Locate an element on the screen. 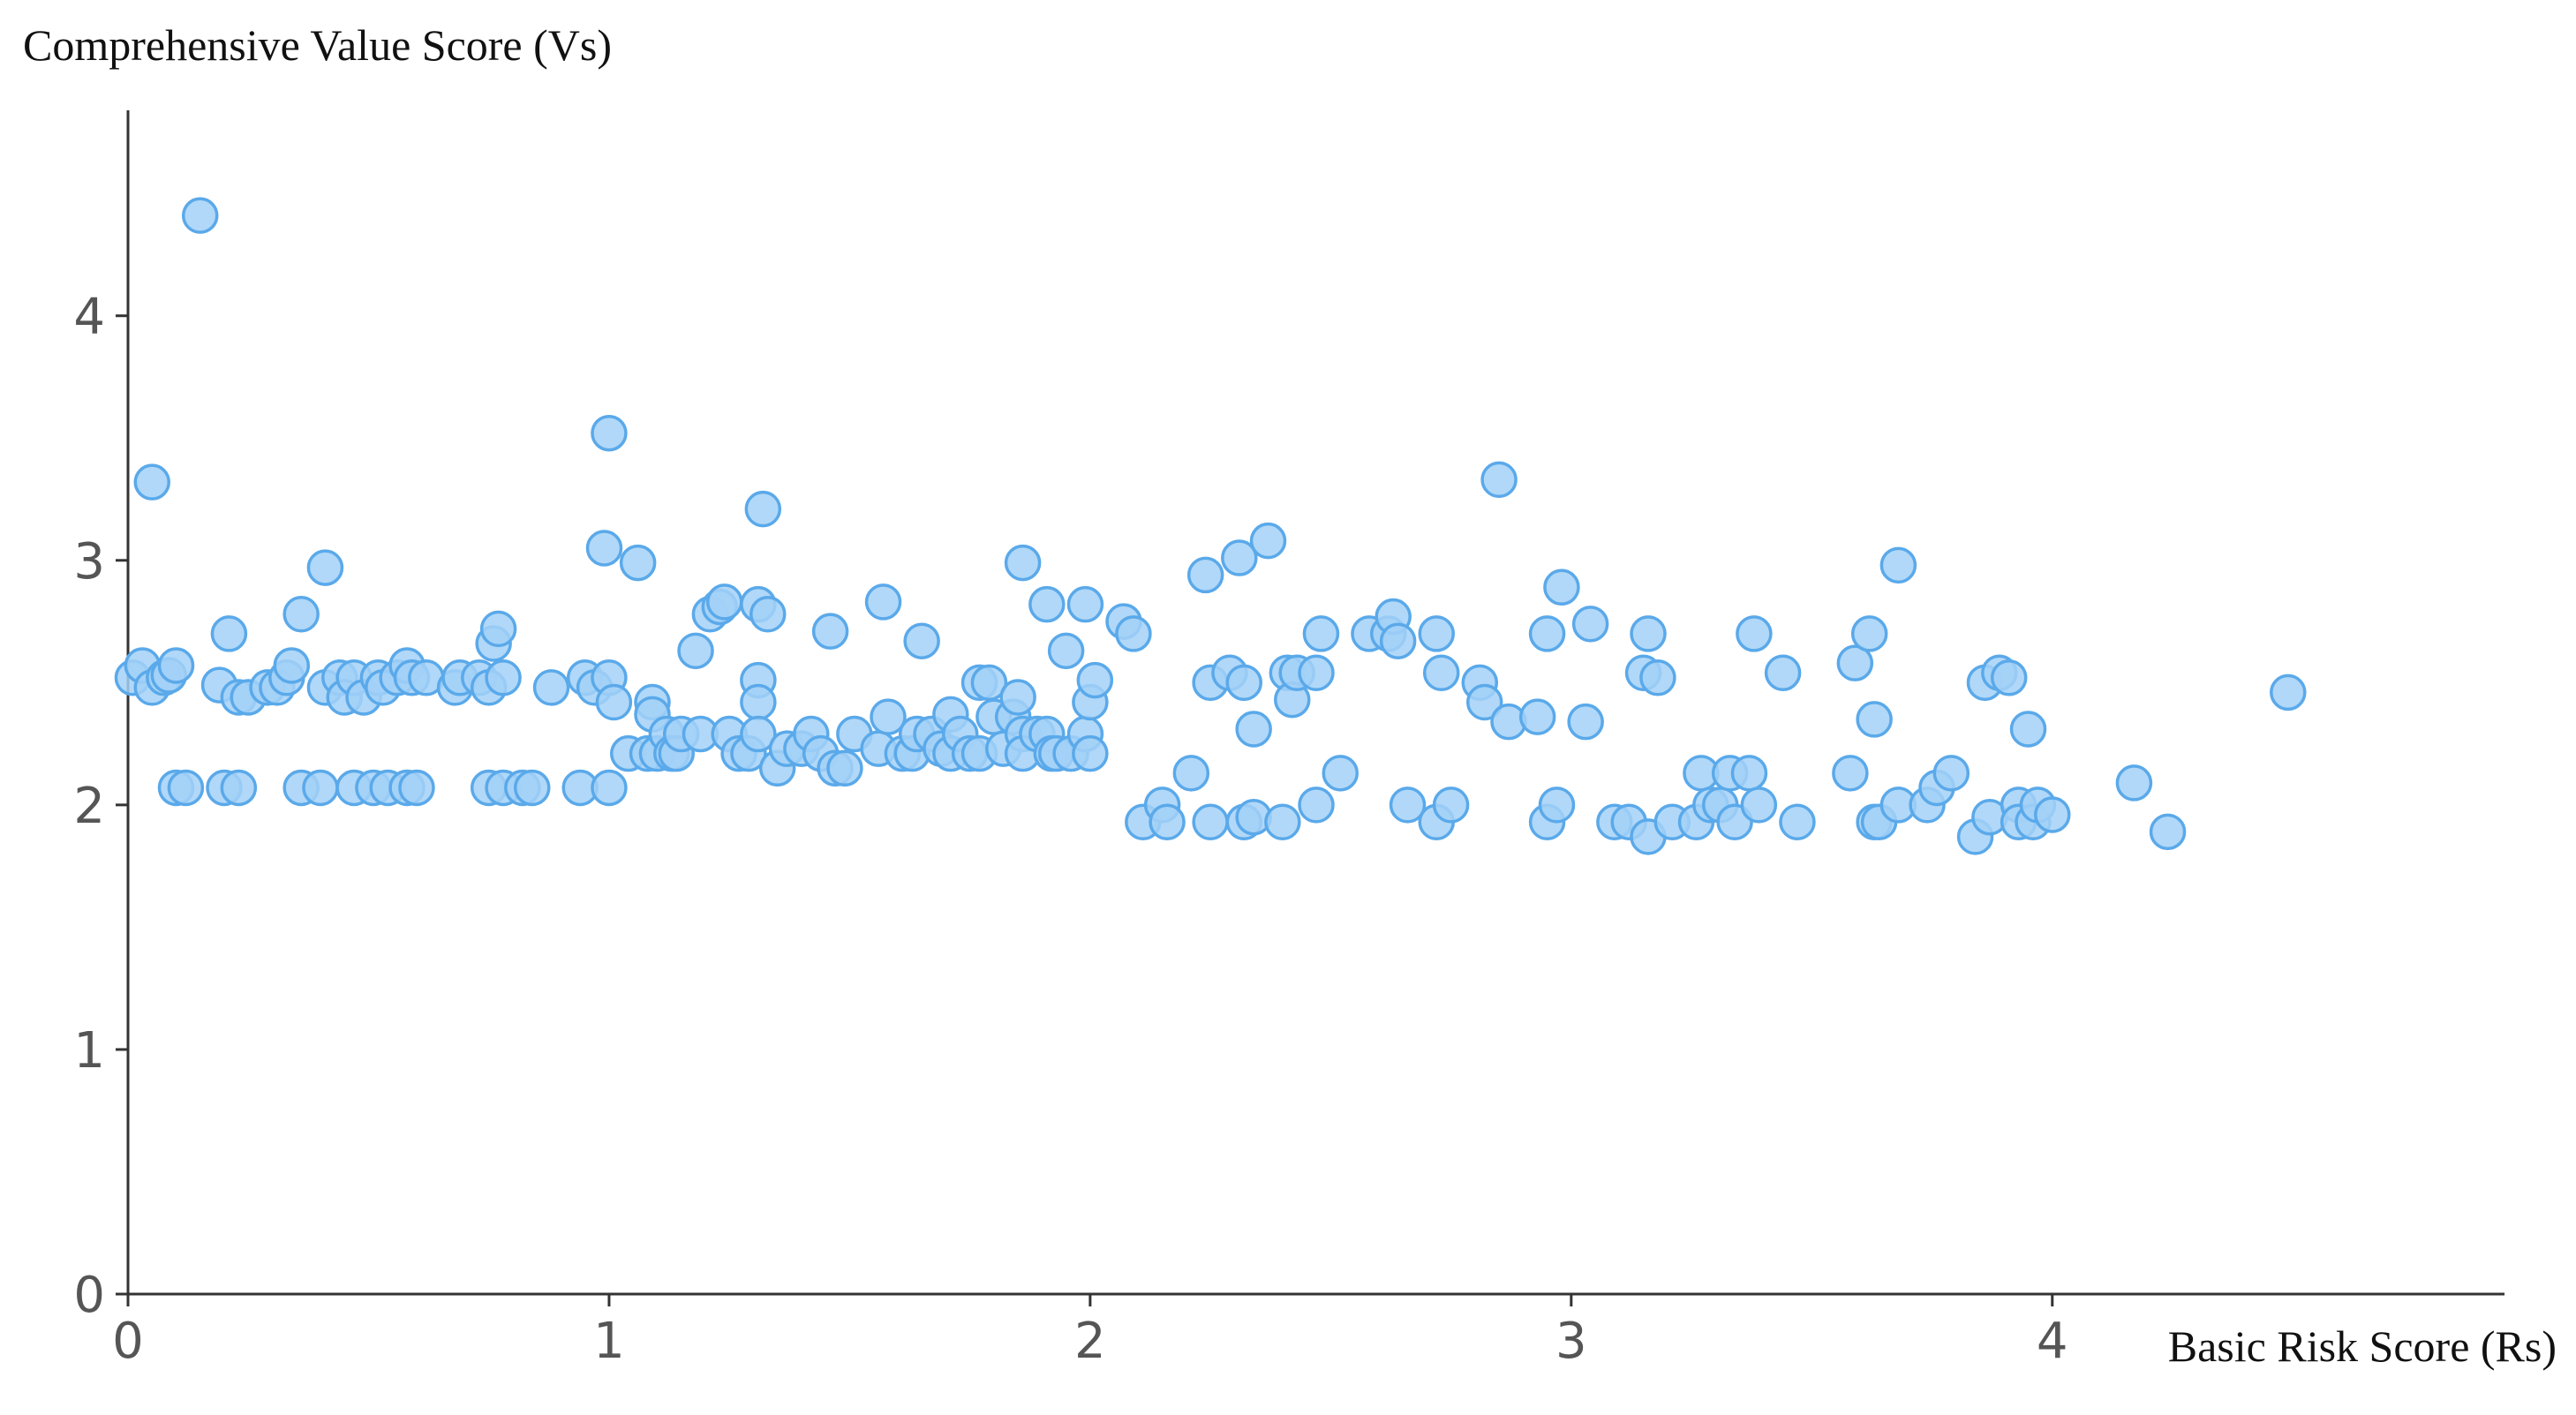 The image size is (2576, 1415). y-tick-label: 4 is located at coordinates (89, 317).